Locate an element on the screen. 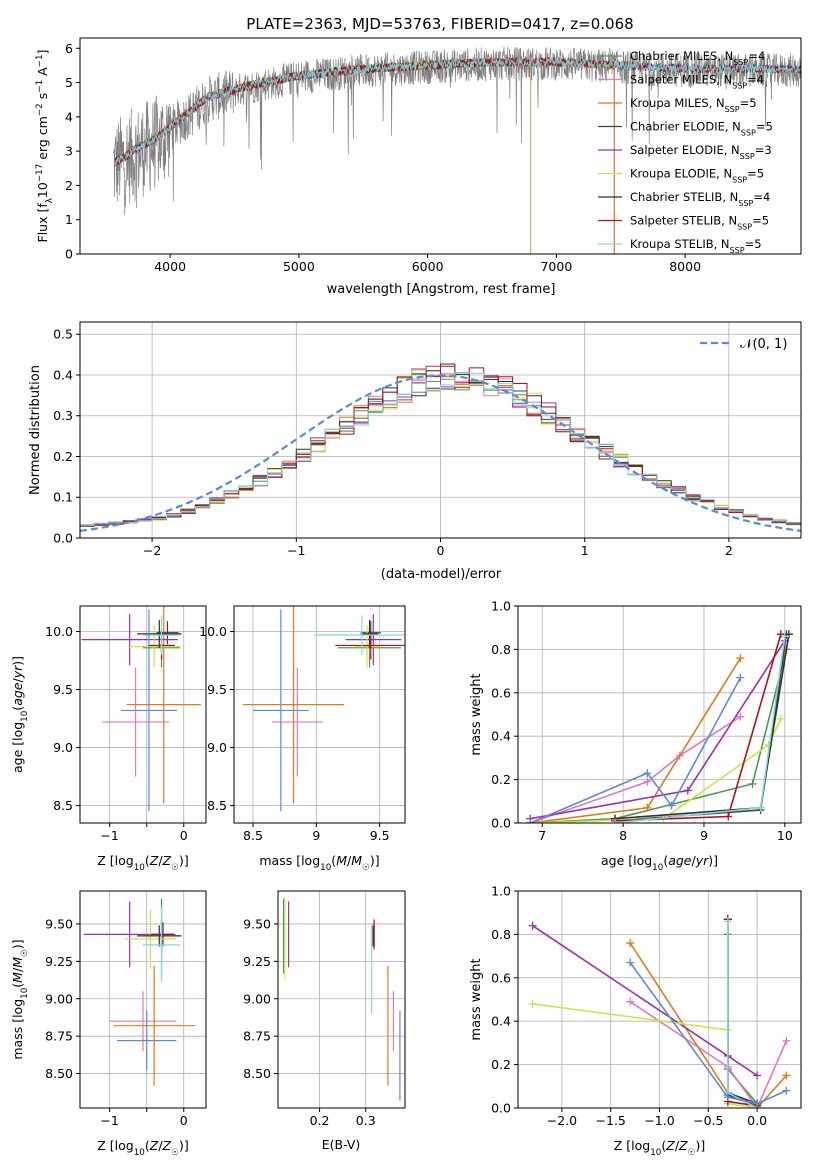 The image size is (819, 1170). y-axis-label: mass weight is located at coordinates (476, 714).